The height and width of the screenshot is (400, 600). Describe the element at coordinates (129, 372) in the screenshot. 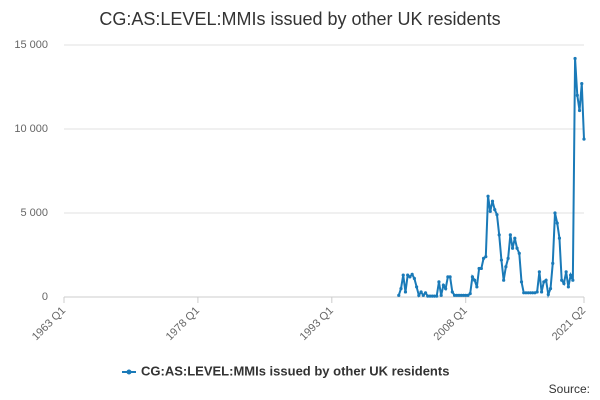

I see `legend-marker` at that location.